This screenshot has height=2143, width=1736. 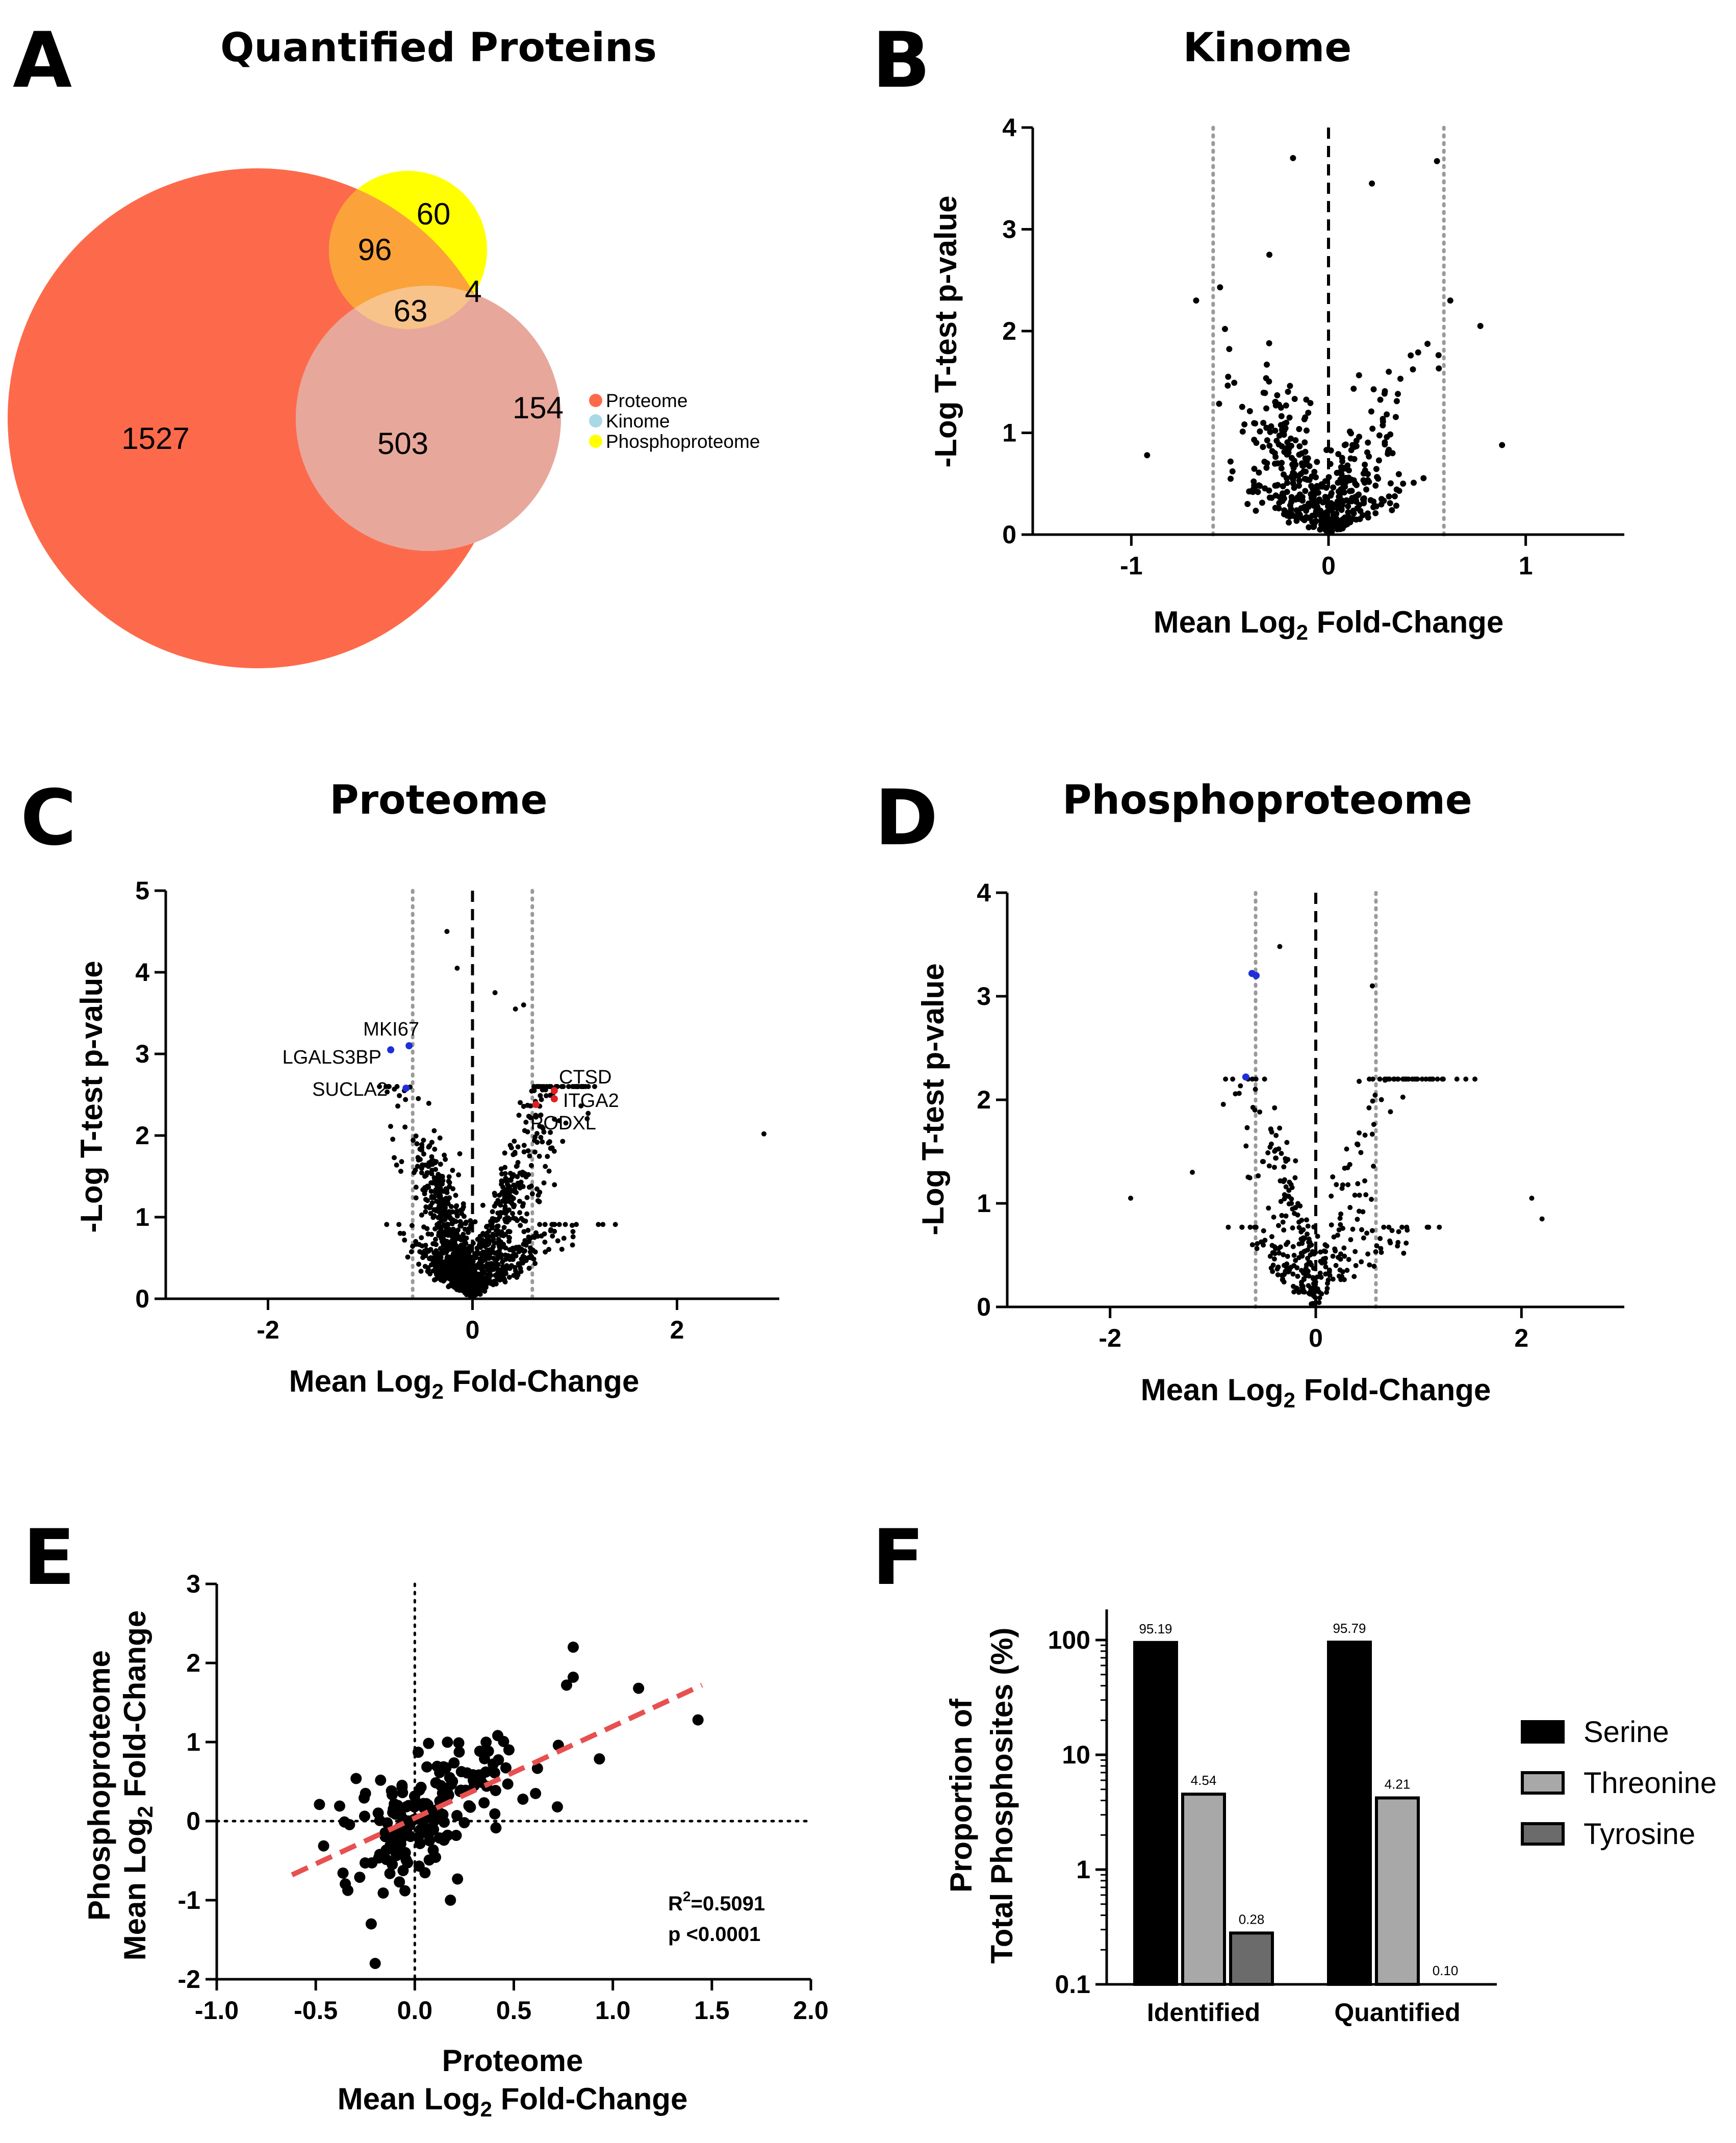 I want to click on venn-circle-proteome-kinome, so click(x=428, y=418).